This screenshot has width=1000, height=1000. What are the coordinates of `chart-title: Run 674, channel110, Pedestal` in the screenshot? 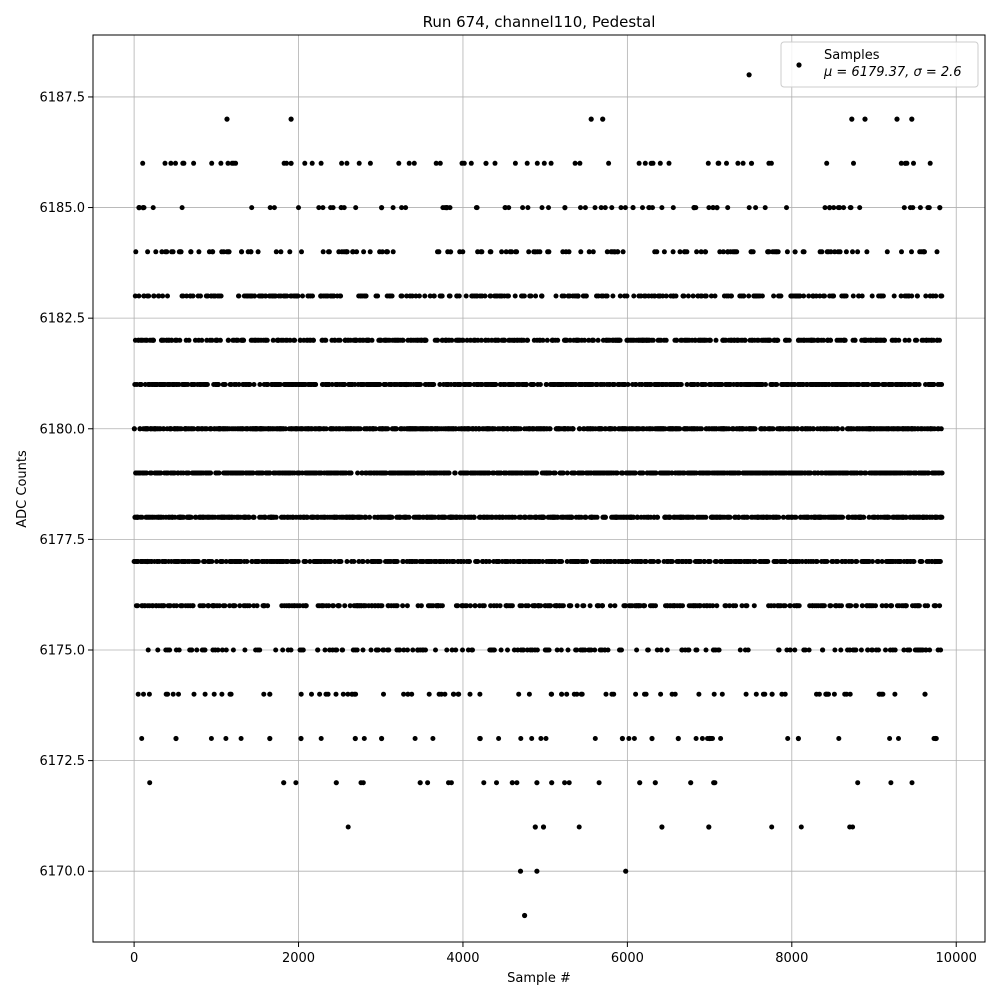 It's located at (539, 22).